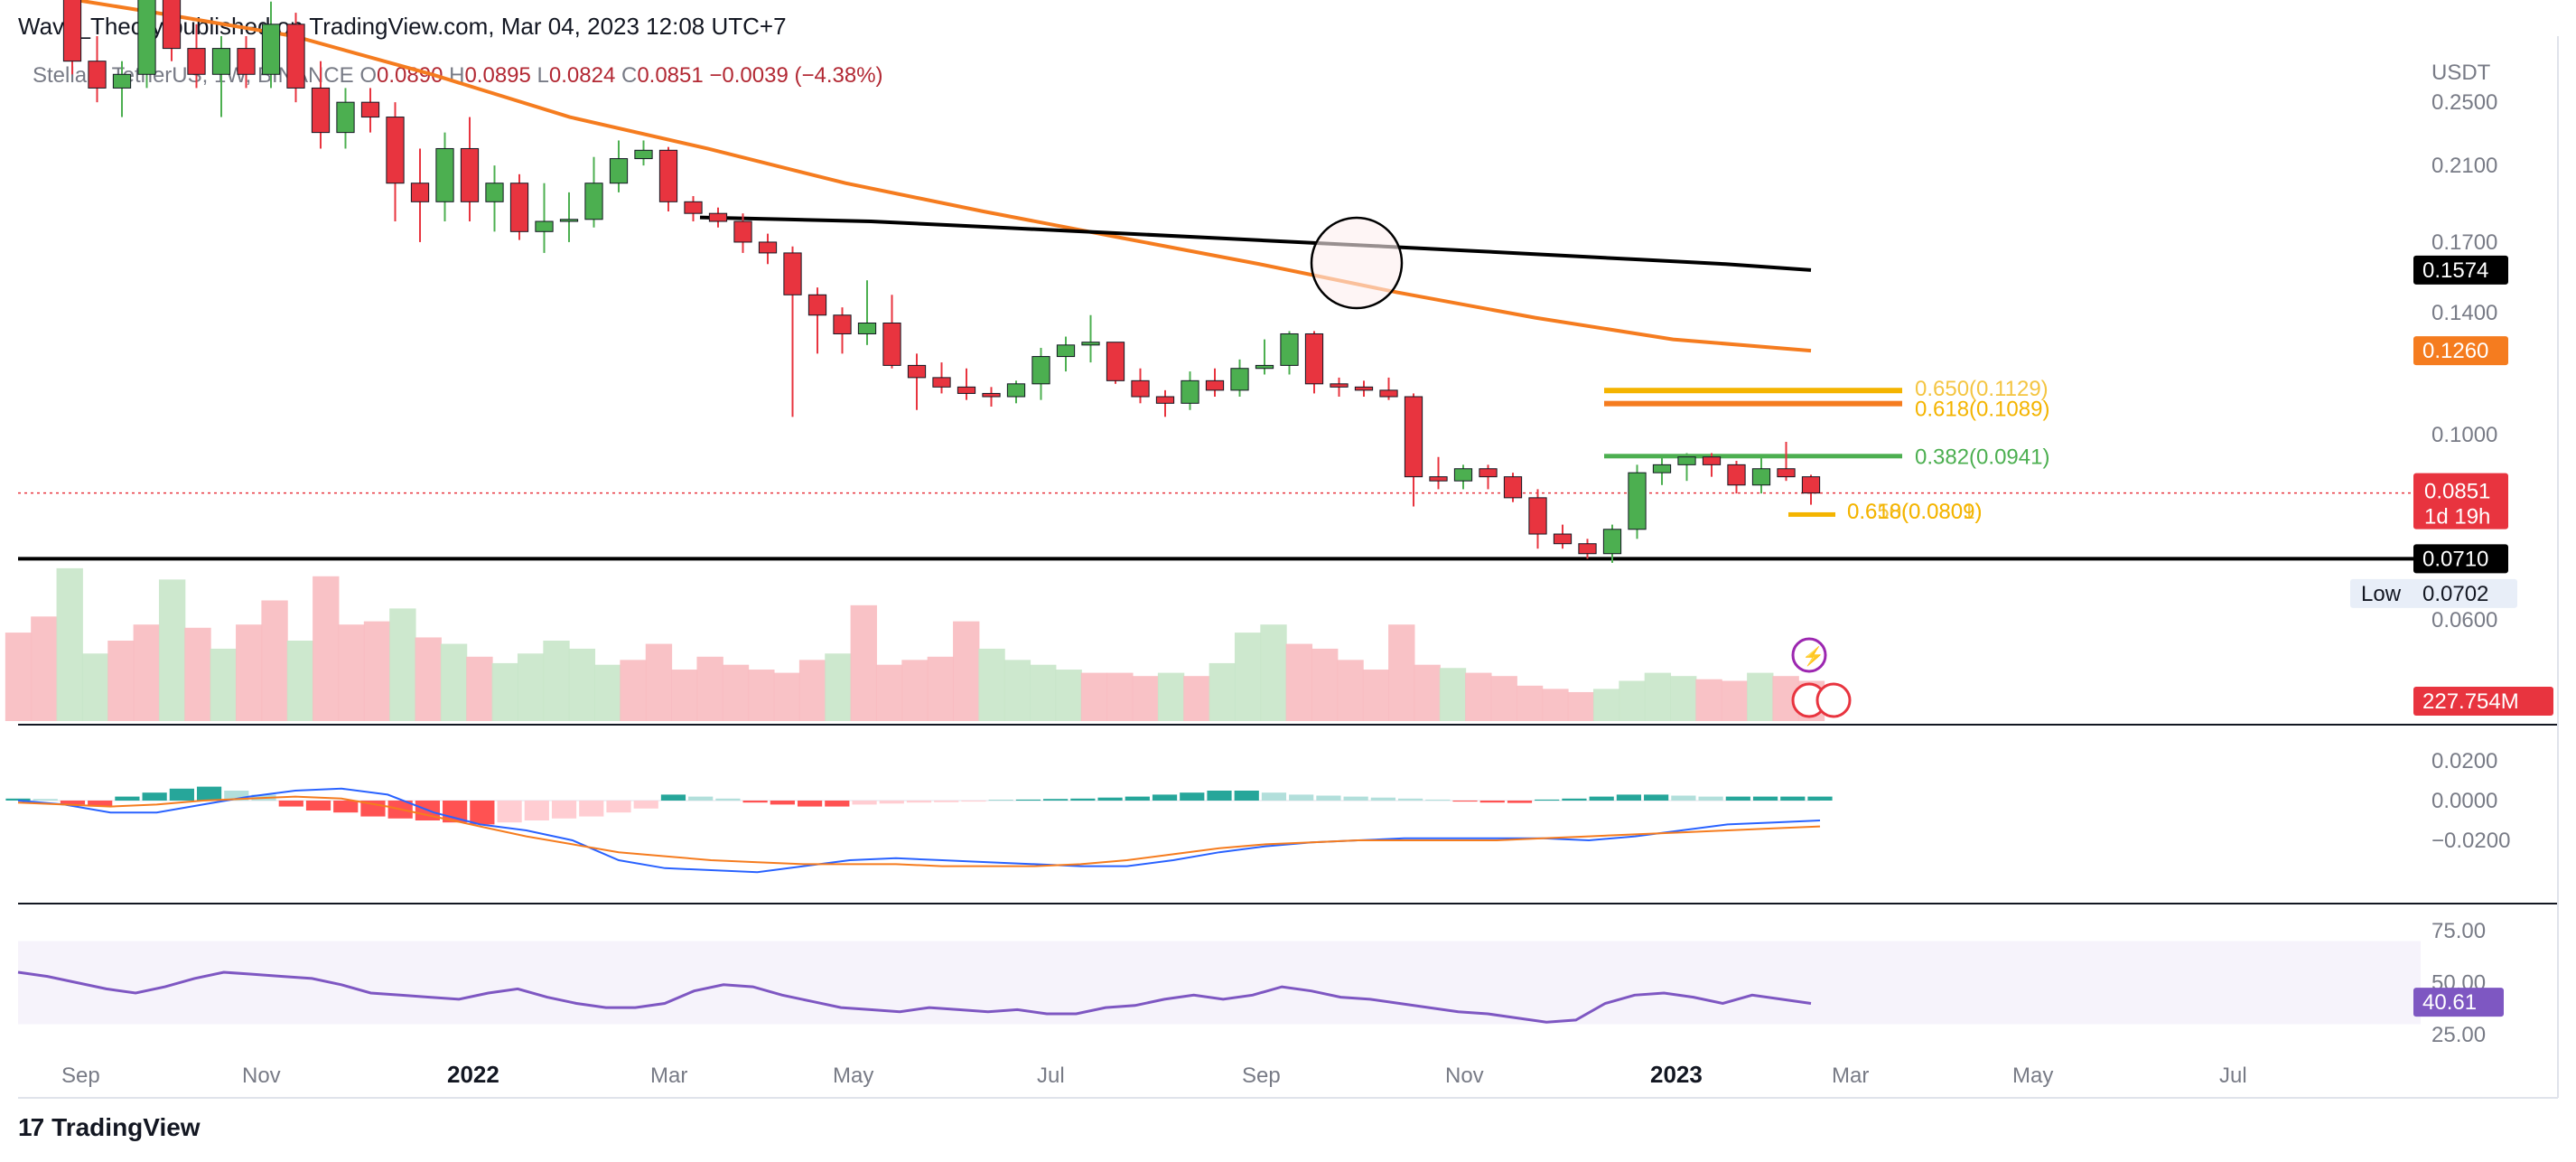 This screenshot has height=1162, width=2576. I want to click on time-axis-label: Nov, so click(1464, 1076).